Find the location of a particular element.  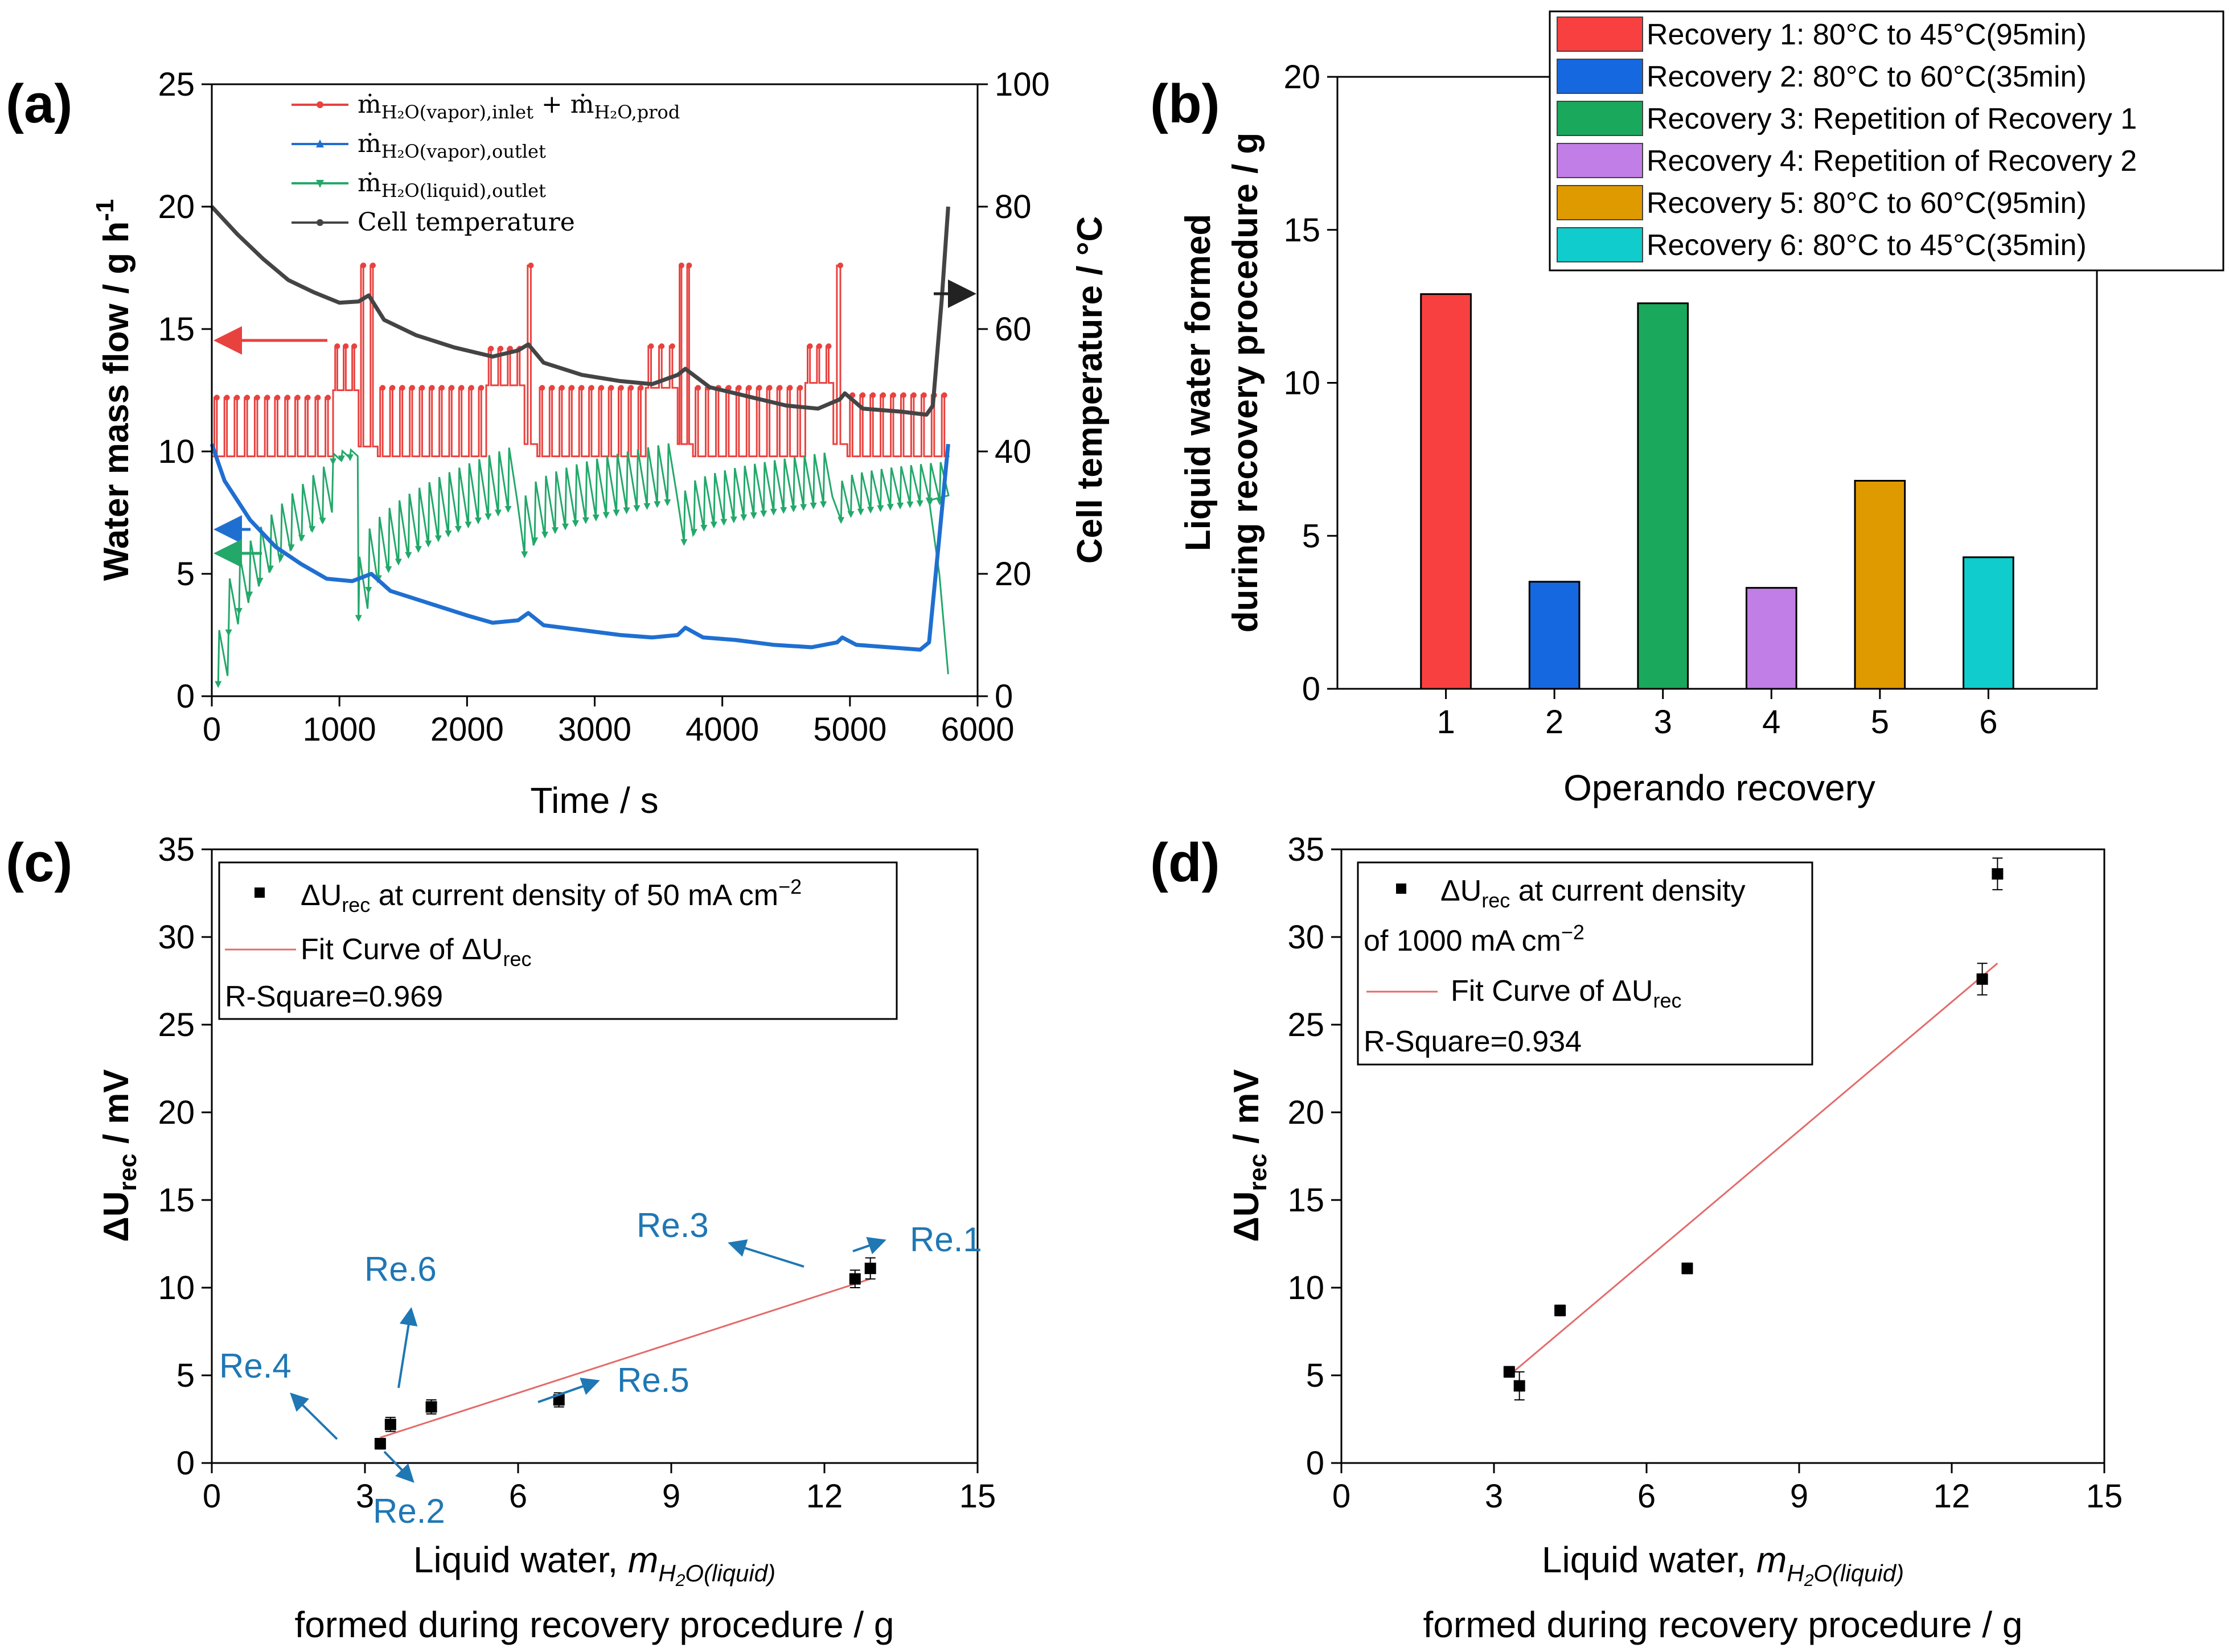

panel-c-fit-line is located at coordinates (625, 1358).